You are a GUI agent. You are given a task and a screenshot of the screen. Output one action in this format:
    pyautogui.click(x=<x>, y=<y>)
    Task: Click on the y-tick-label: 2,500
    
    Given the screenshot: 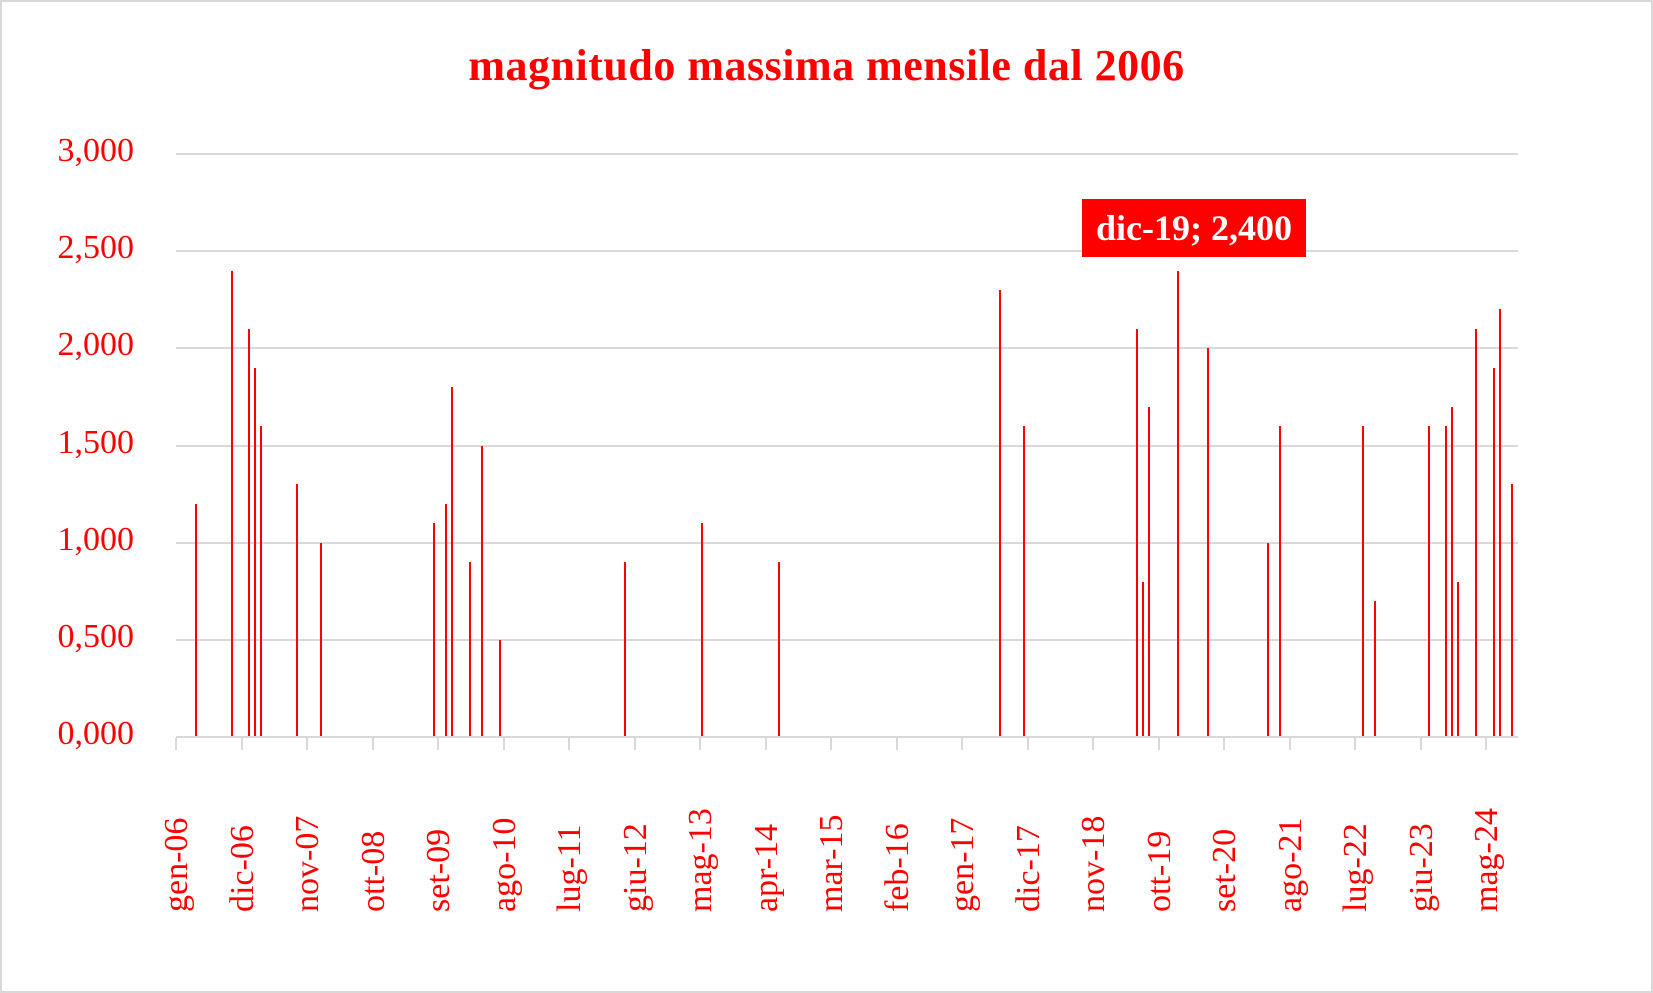 What is the action you would take?
    pyautogui.click(x=96, y=248)
    